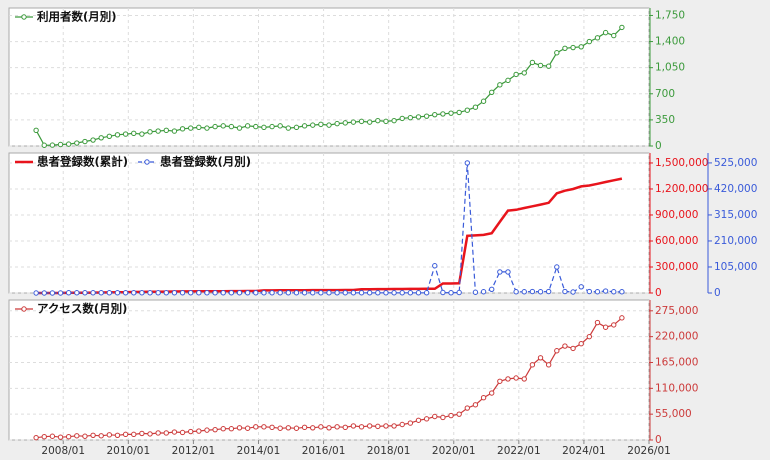  What do you see at coordinates (735, 241) in the screenshot?
I see `y2-tick-label: 210,000` at bounding box center [735, 241].